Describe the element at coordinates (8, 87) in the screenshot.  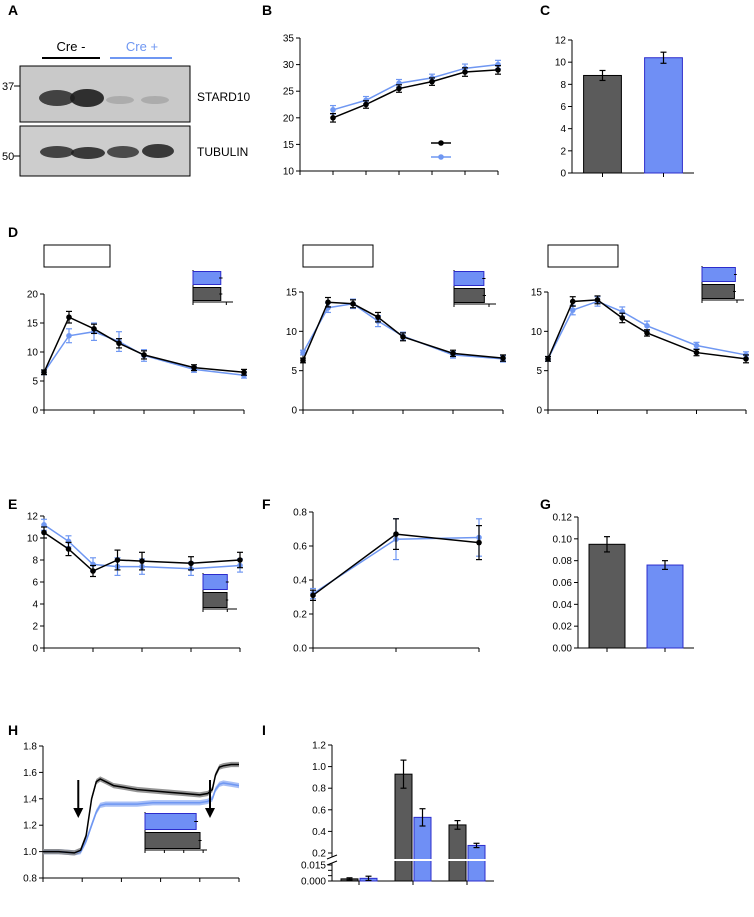
I see `mw-marker-37: 37` at that location.